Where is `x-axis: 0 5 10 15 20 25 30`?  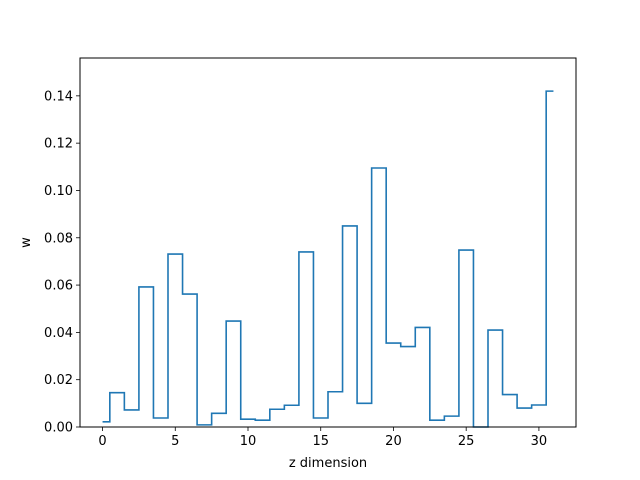
x-axis: 0 5 10 15 20 25 30 is located at coordinates (322, 438).